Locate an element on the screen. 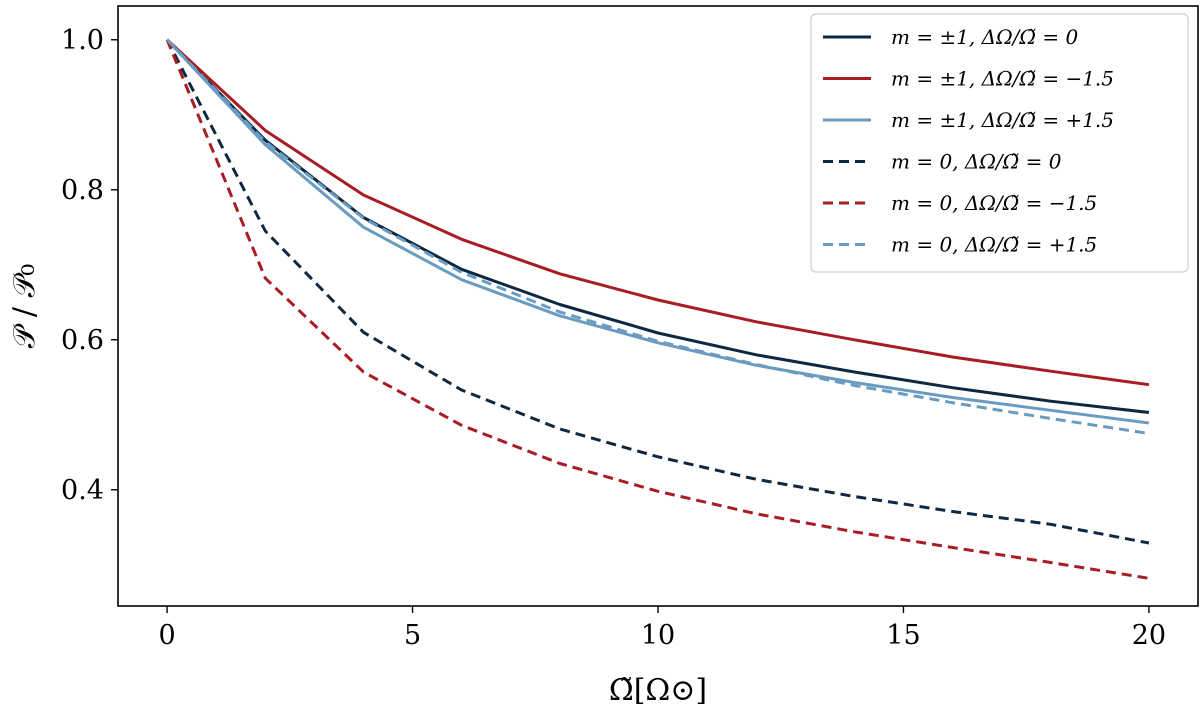 The width and height of the screenshot is (1200, 717). y-tick-label: 1.0 is located at coordinates (82, 40).